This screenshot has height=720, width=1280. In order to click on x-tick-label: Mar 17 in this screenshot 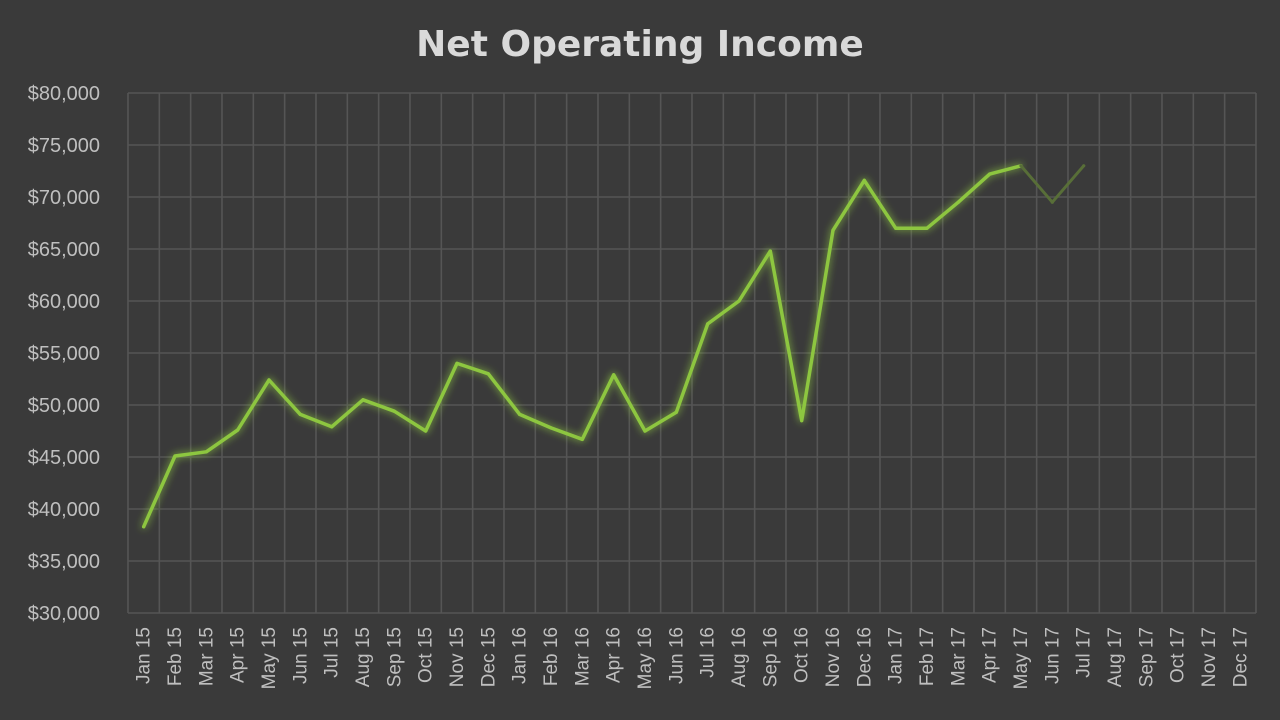, I will do `click(958, 656)`.